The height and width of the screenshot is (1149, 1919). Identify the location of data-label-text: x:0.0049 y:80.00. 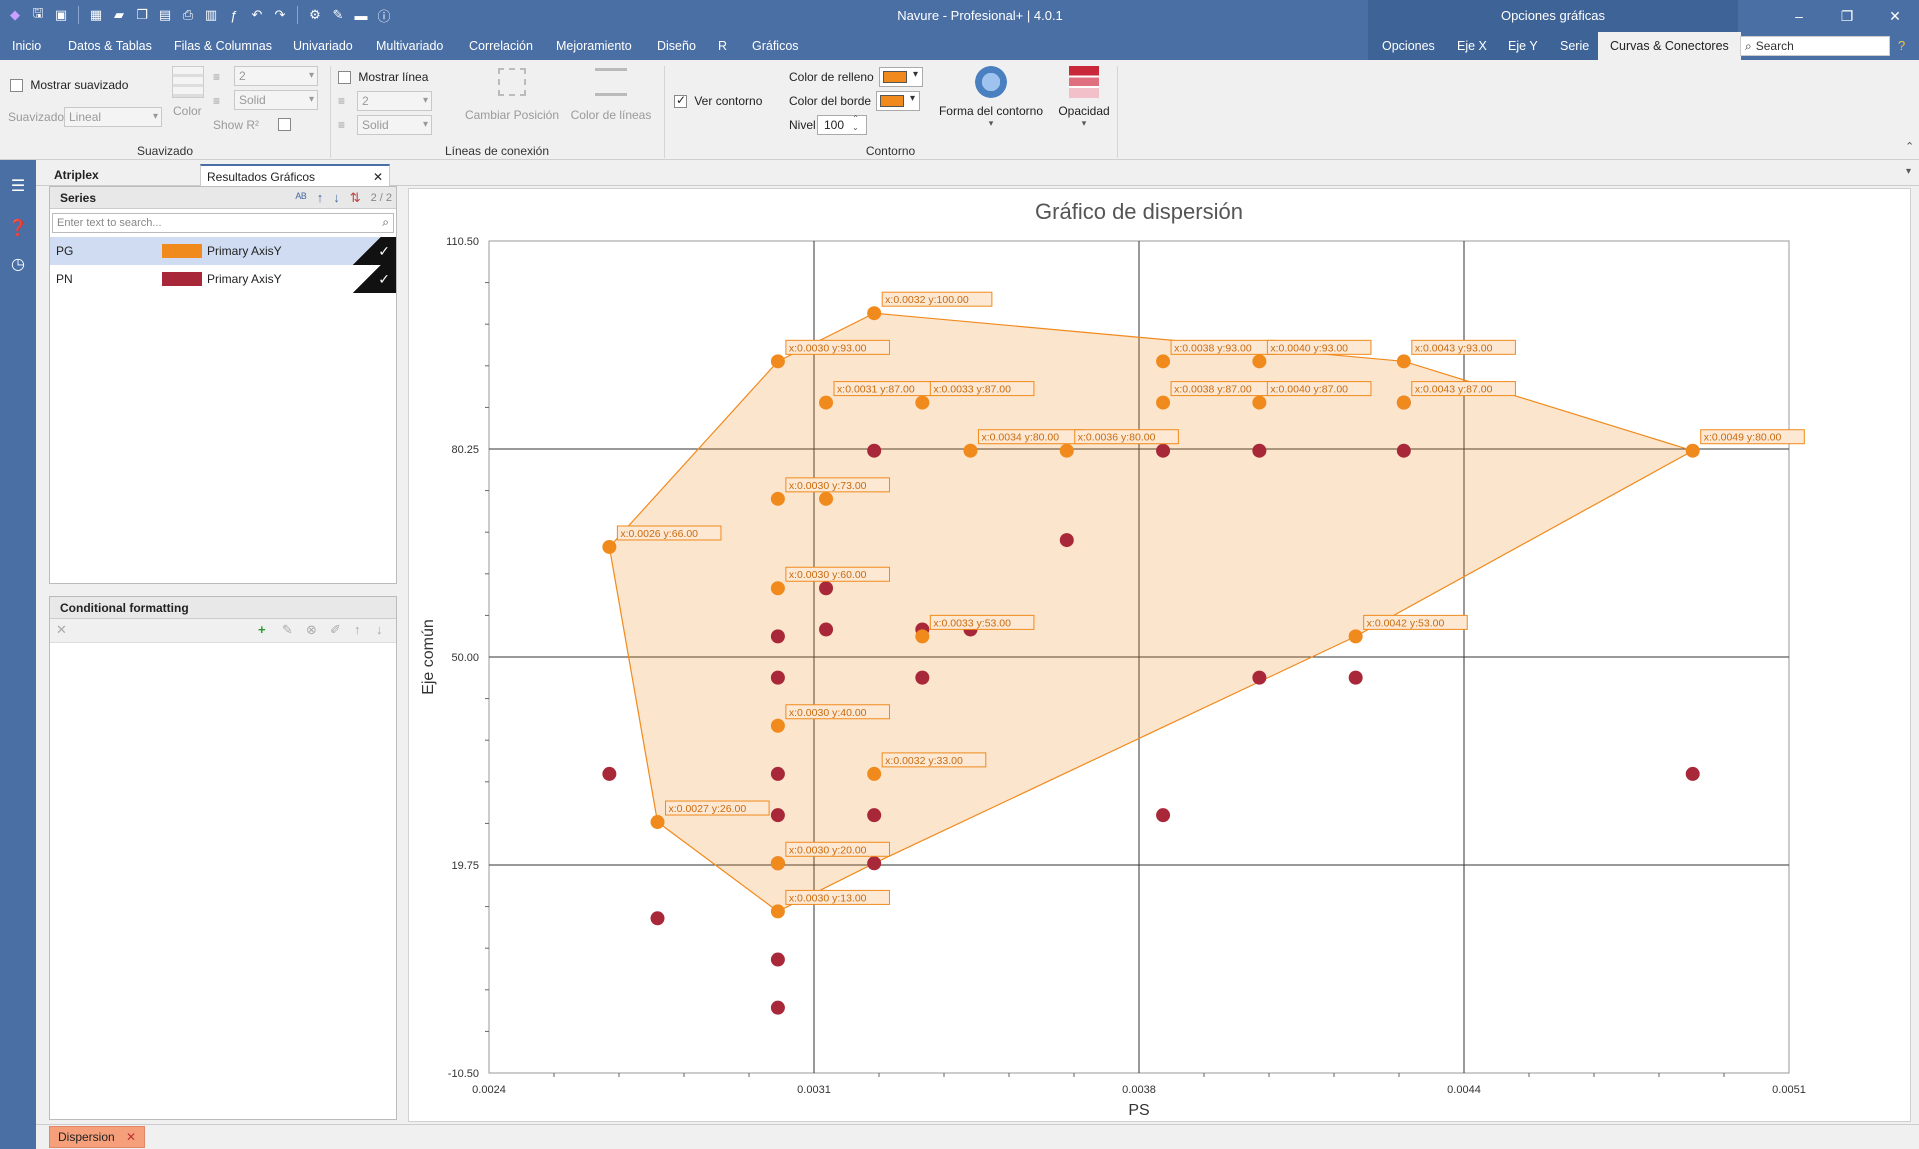
(1743, 438).